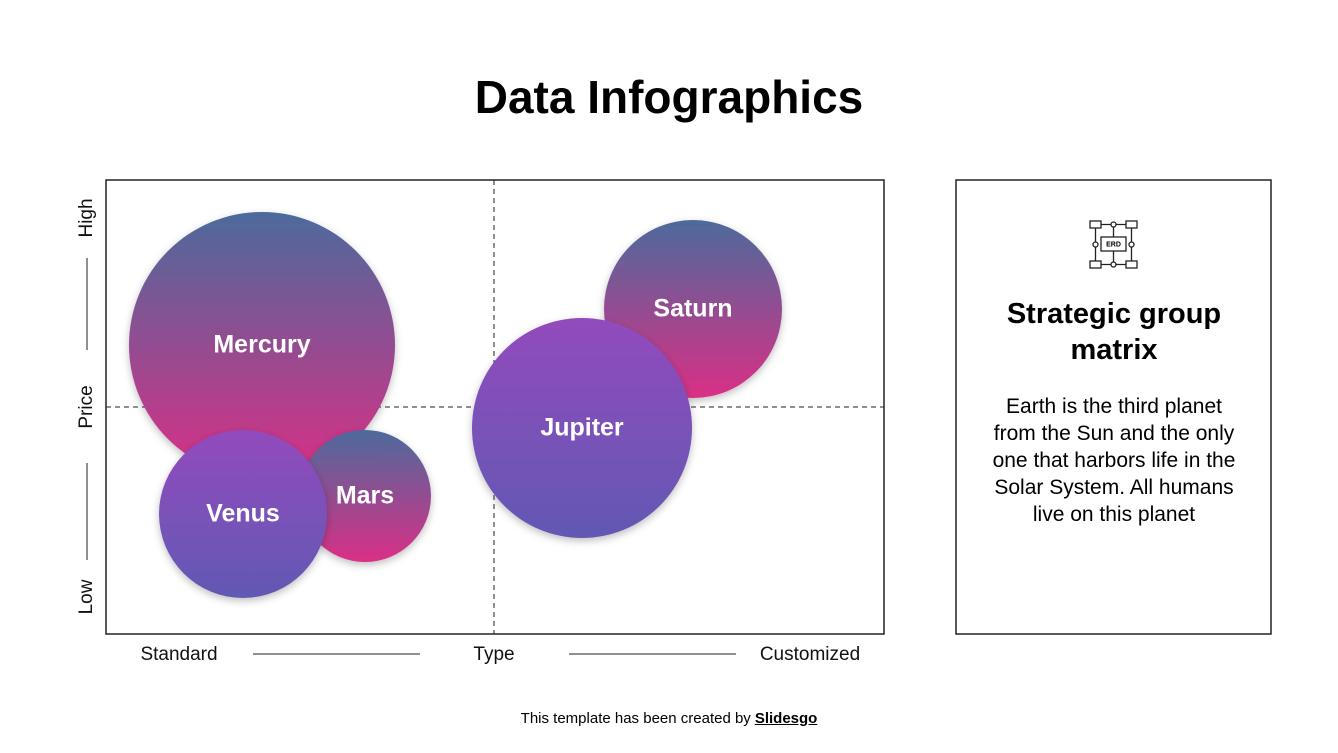 Image resolution: width=1338 pixels, height=753 pixels. Describe the element at coordinates (1114, 332) in the screenshot. I see `panel-heading: Strategic group matrix` at that location.